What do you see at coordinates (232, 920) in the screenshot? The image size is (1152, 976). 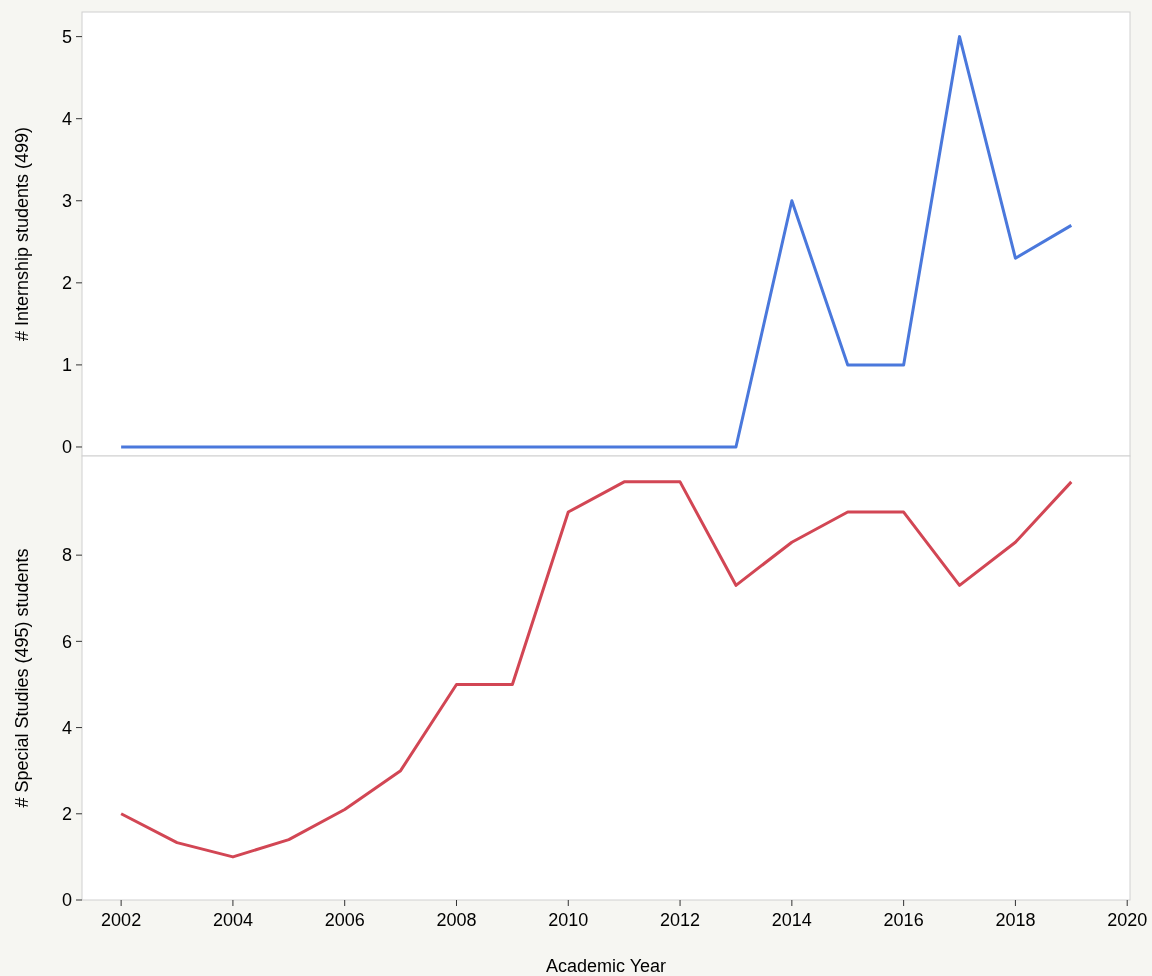 I see `x-tick-label: 2004` at bounding box center [232, 920].